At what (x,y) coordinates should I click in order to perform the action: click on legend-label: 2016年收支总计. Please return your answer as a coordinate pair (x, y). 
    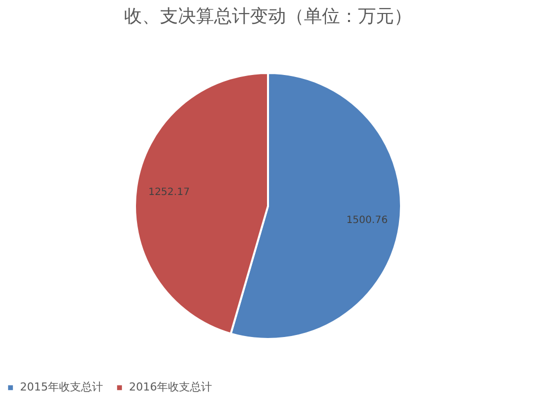
    Looking at the image, I should click on (170, 387).